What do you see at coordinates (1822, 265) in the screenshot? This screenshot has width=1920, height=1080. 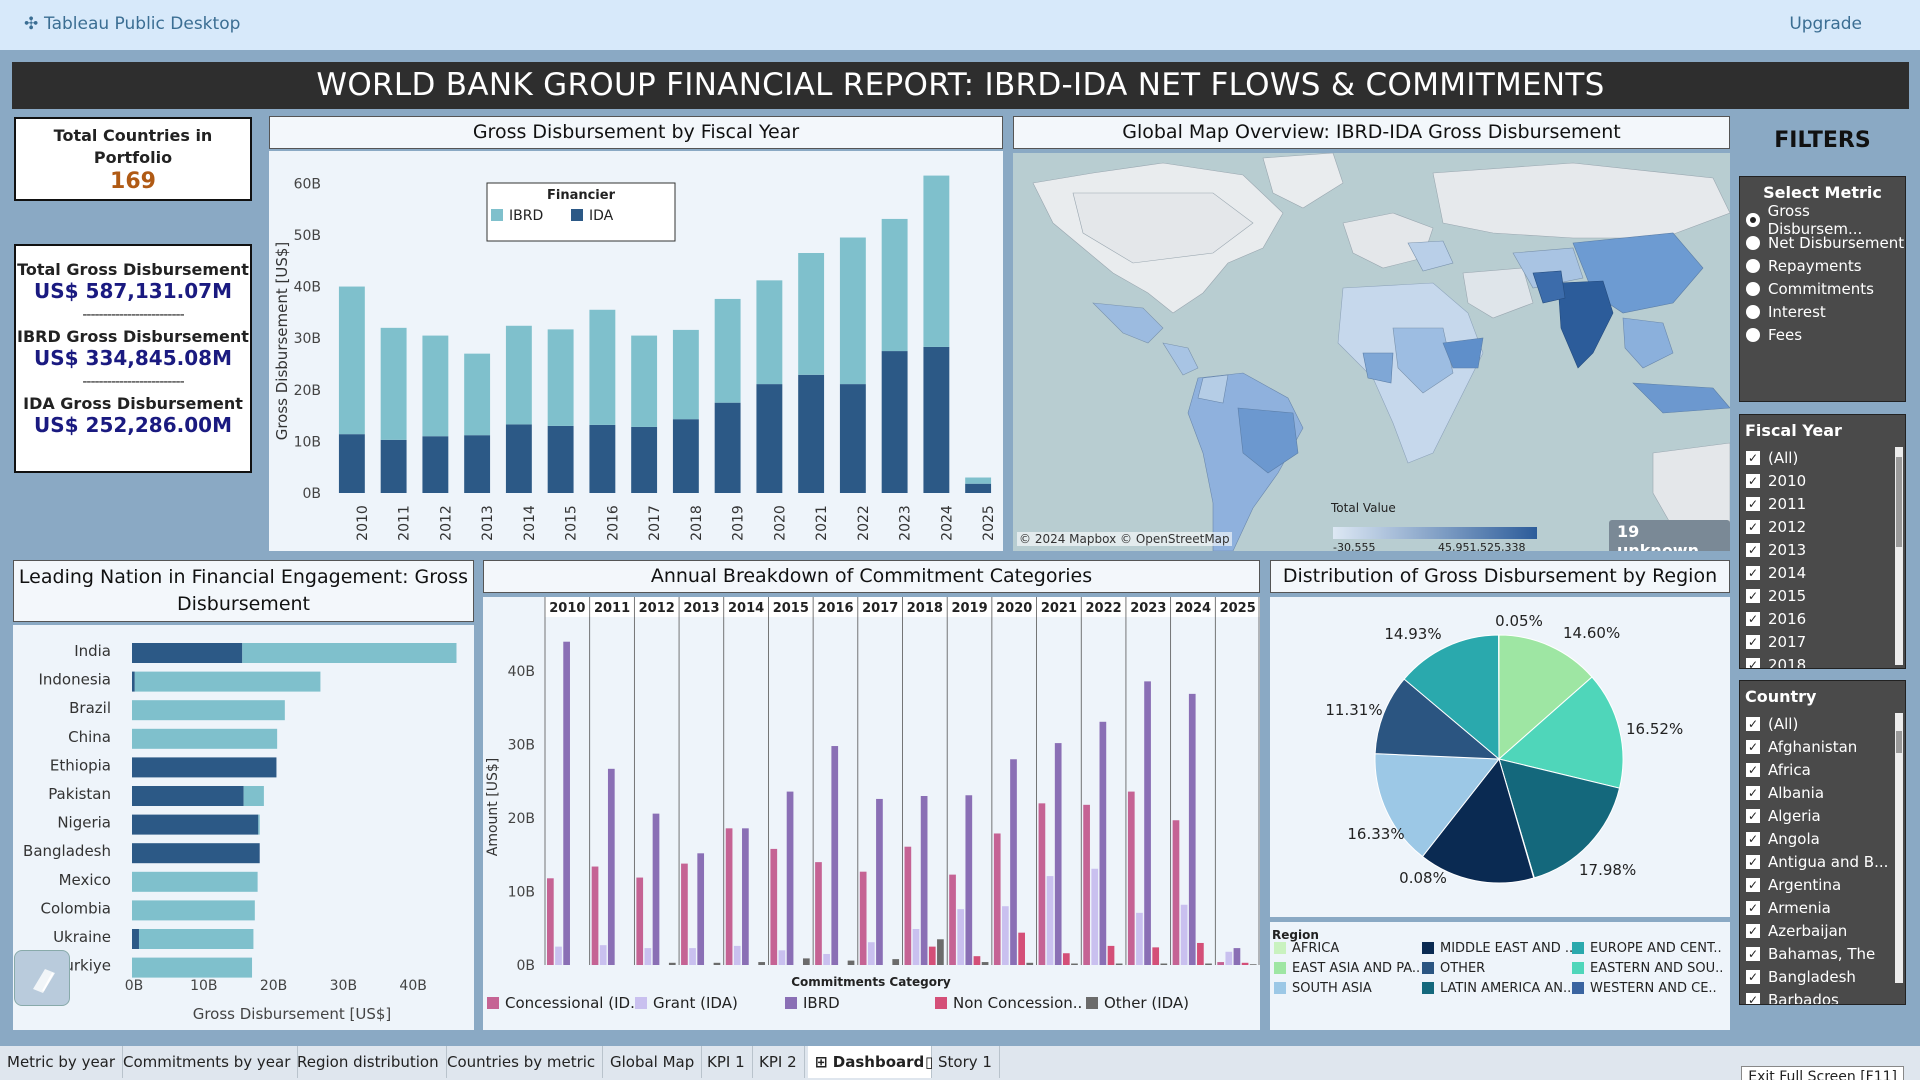 I see `metric-option: Repayments` at bounding box center [1822, 265].